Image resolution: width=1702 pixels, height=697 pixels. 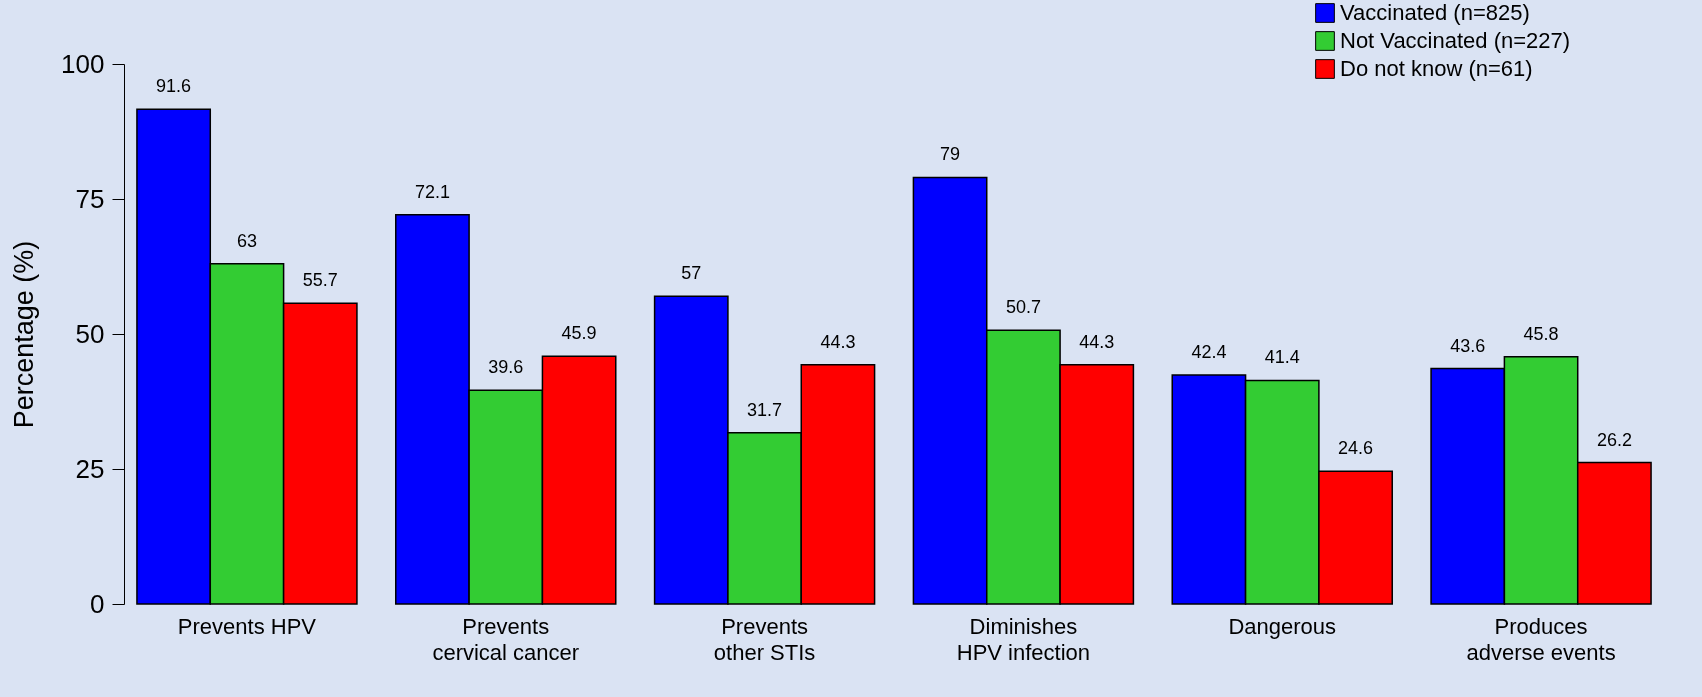 What do you see at coordinates (174, 86) in the screenshot?
I see `data-label: 91.6` at bounding box center [174, 86].